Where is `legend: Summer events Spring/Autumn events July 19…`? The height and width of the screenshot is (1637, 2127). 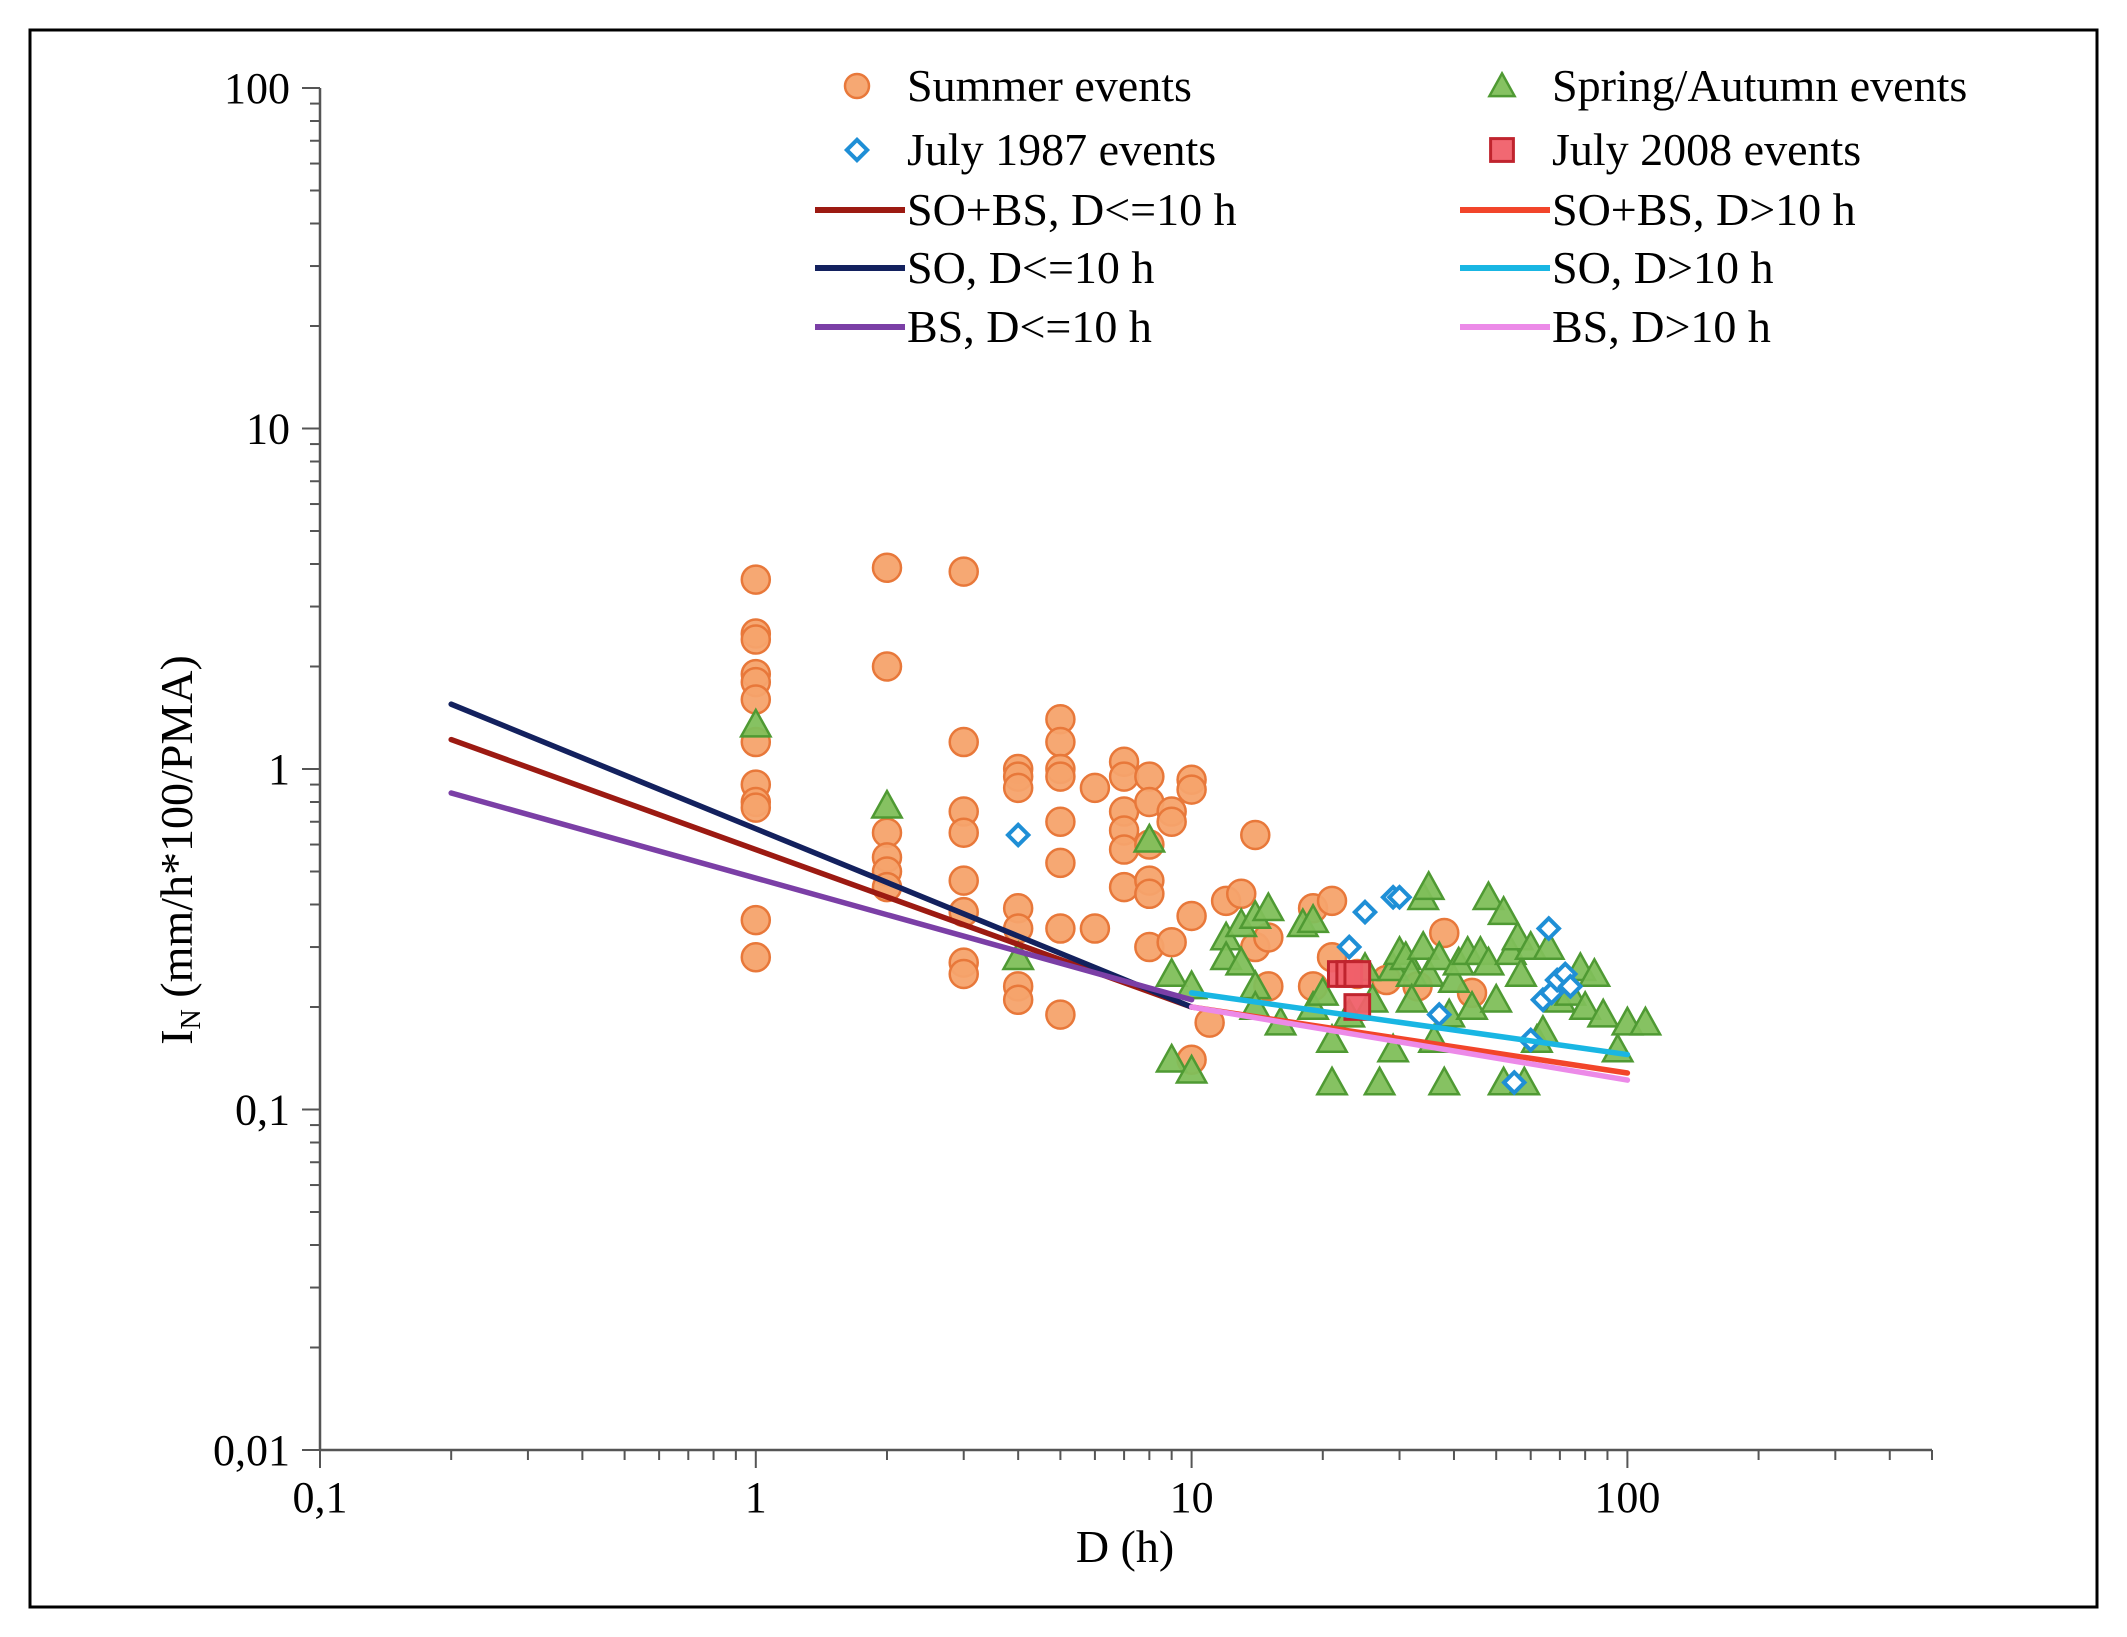 legend: Summer events Spring/Autumn events July 19… is located at coordinates (1391, 206).